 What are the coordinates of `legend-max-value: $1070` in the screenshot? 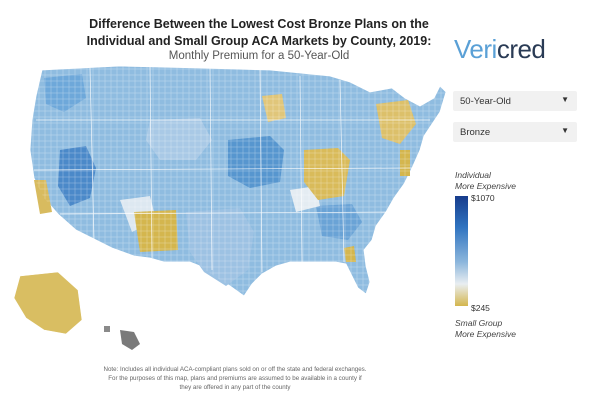 It's located at (483, 198).